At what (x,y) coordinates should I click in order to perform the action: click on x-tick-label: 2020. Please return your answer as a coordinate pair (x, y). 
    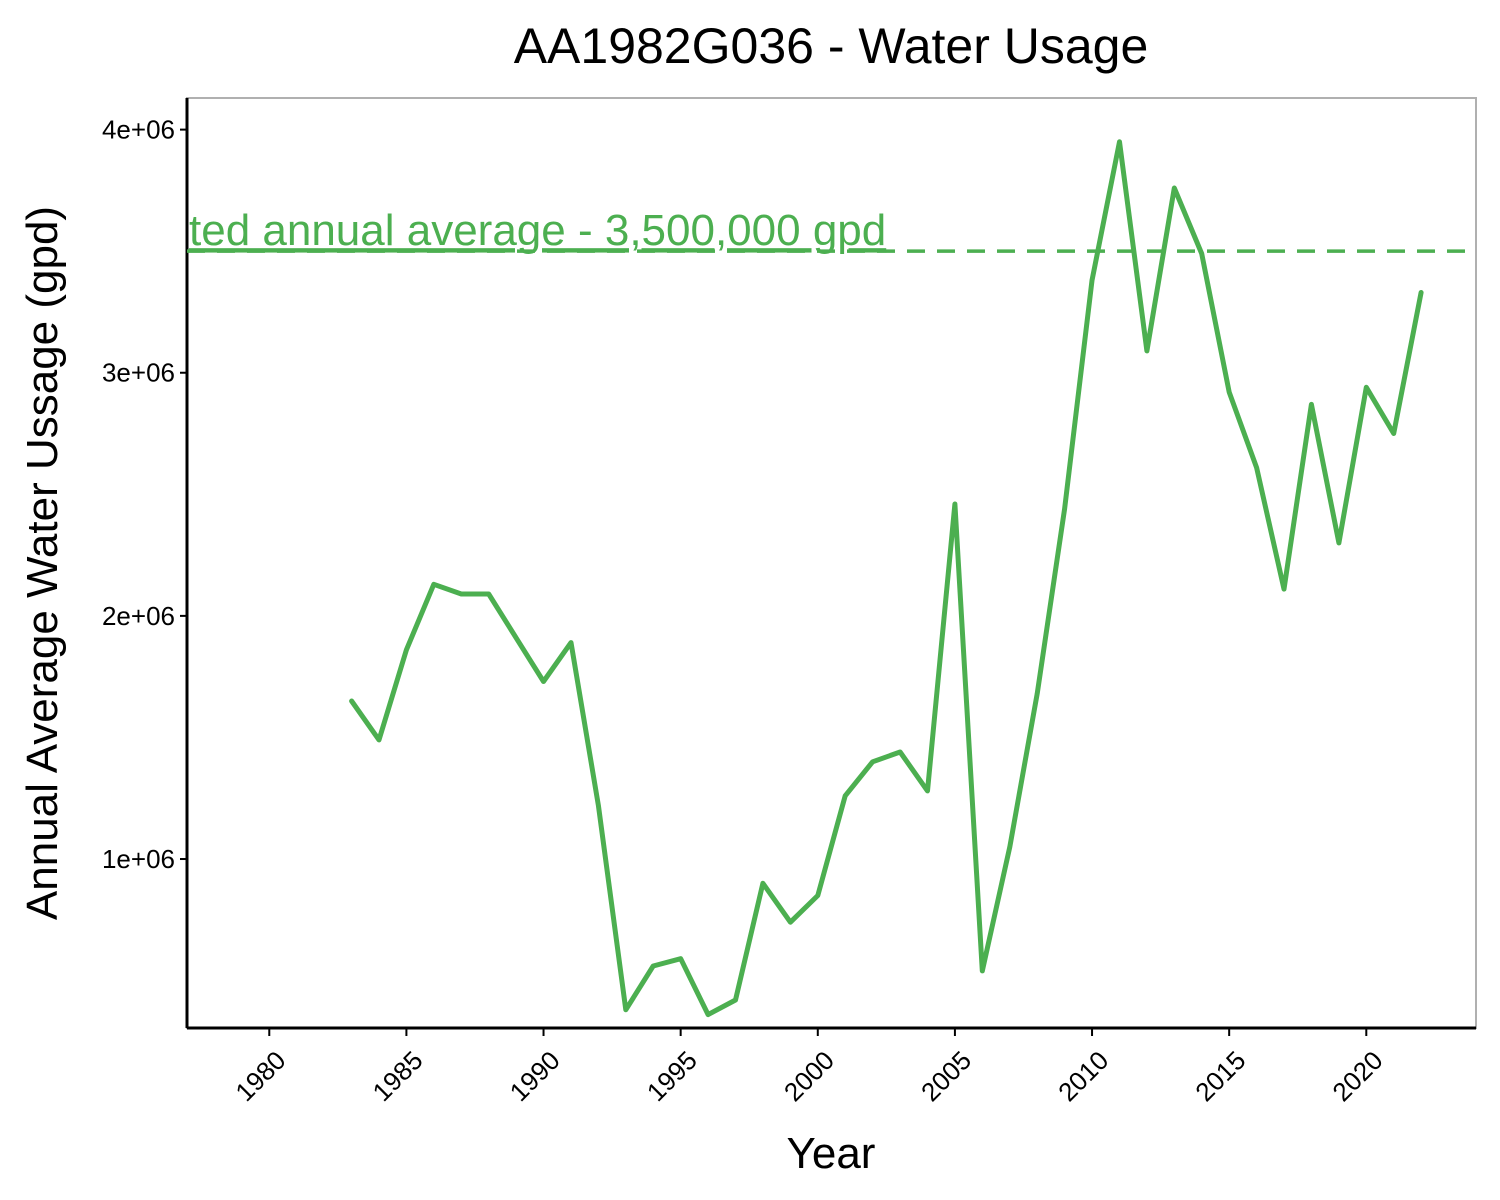
    Looking at the image, I should click on (1357, 1076).